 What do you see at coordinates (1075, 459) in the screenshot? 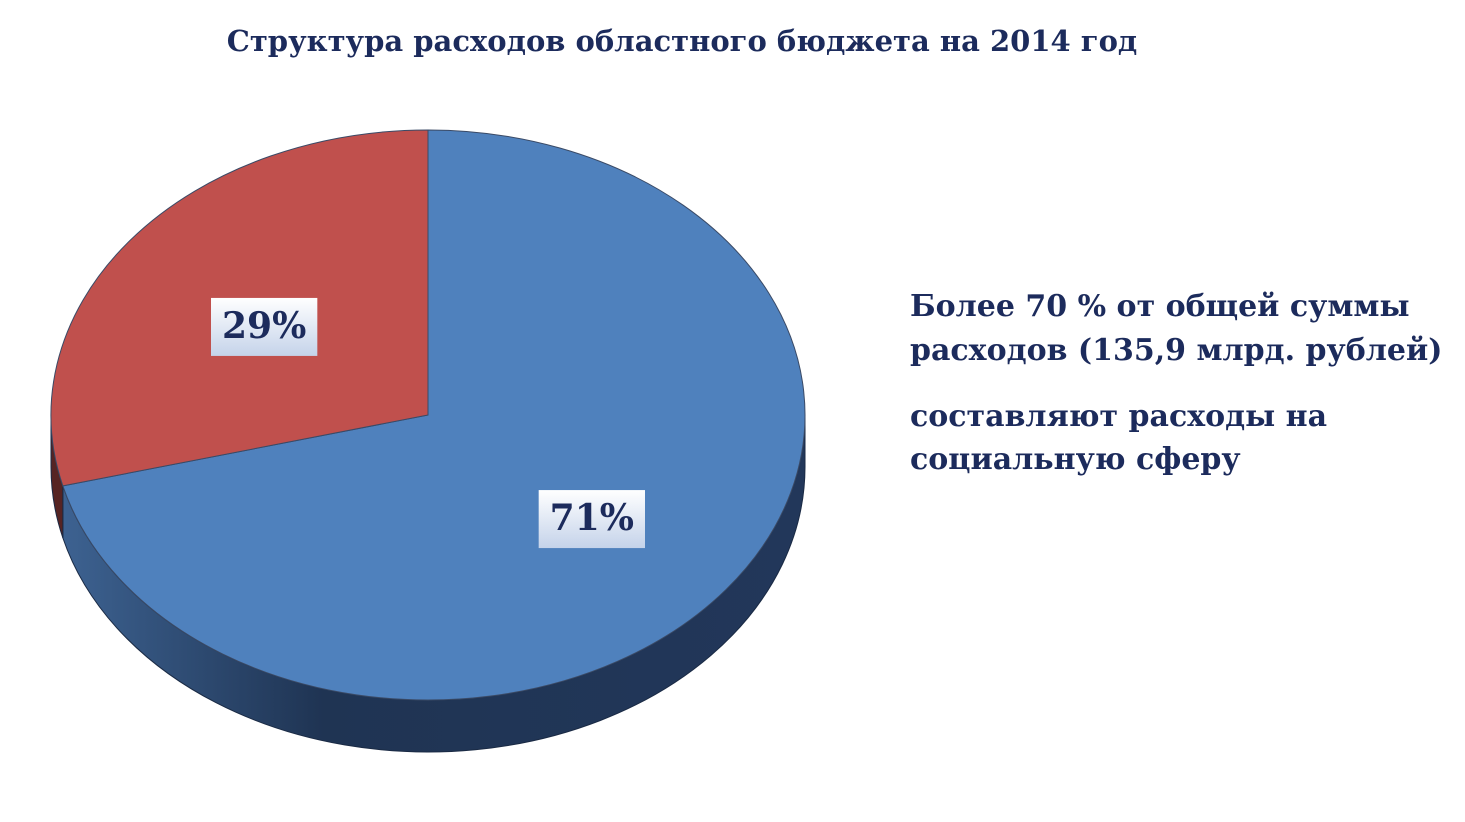
I see `annotation: социальную сферу` at bounding box center [1075, 459].